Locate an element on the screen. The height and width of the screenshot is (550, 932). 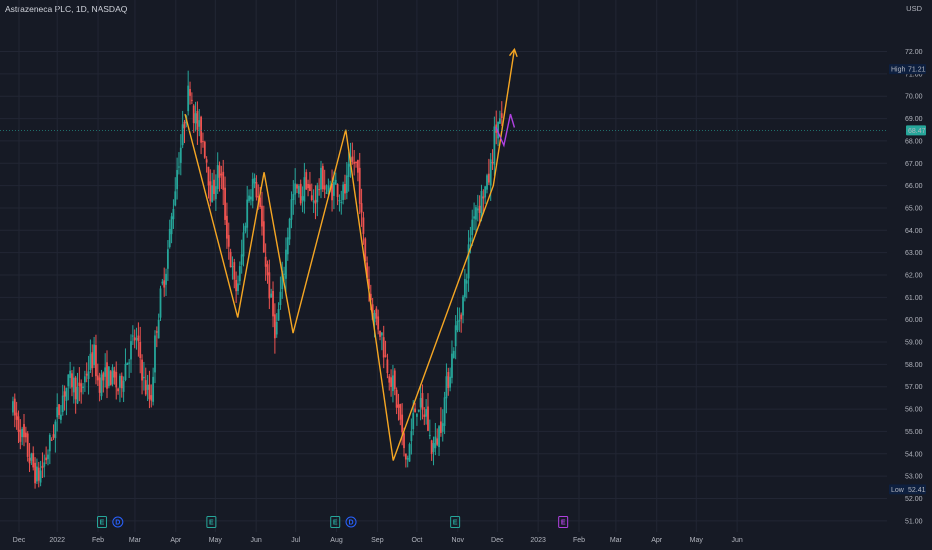
high-value-bg is located at coordinates (916, 69).